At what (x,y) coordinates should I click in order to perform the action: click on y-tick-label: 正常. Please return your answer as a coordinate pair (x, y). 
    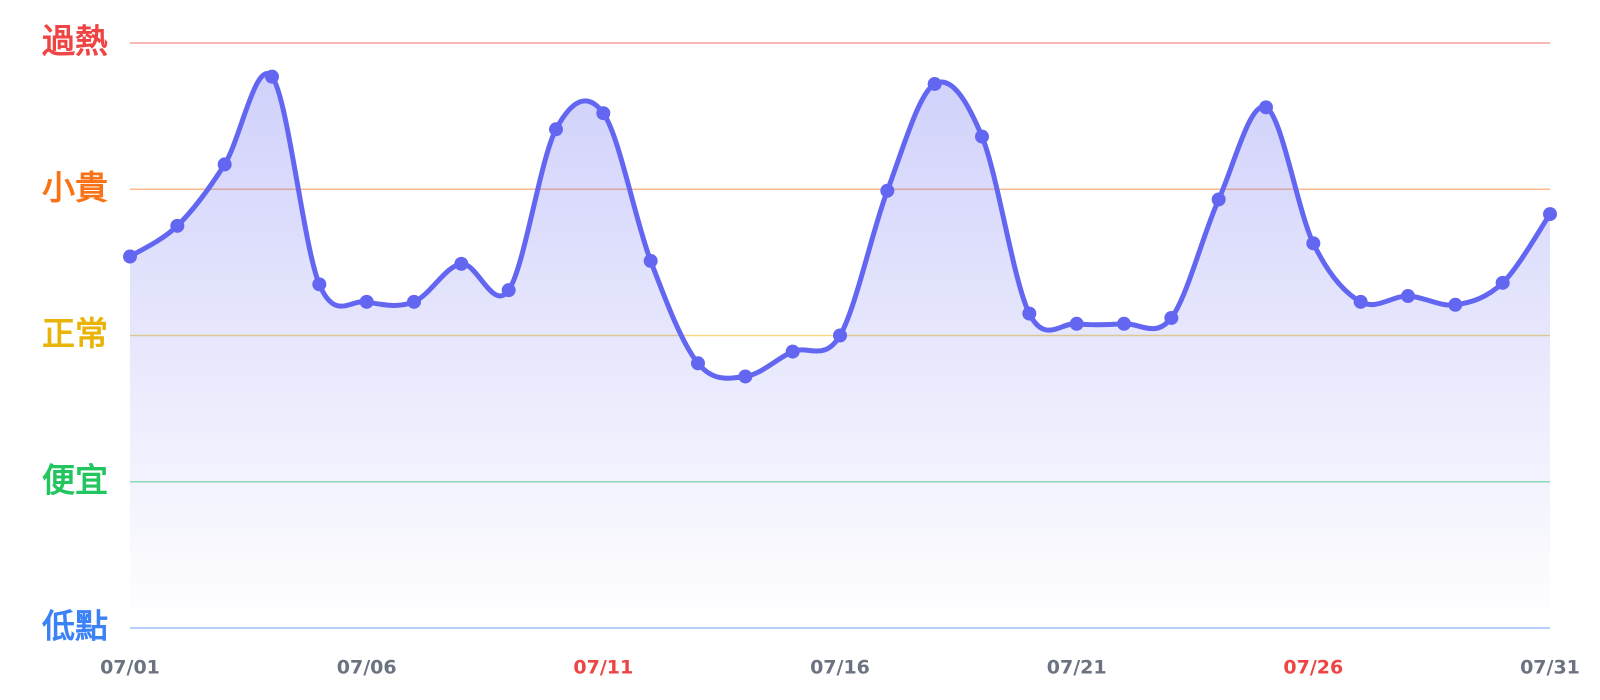
    Looking at the image, I should click on (75, 333).